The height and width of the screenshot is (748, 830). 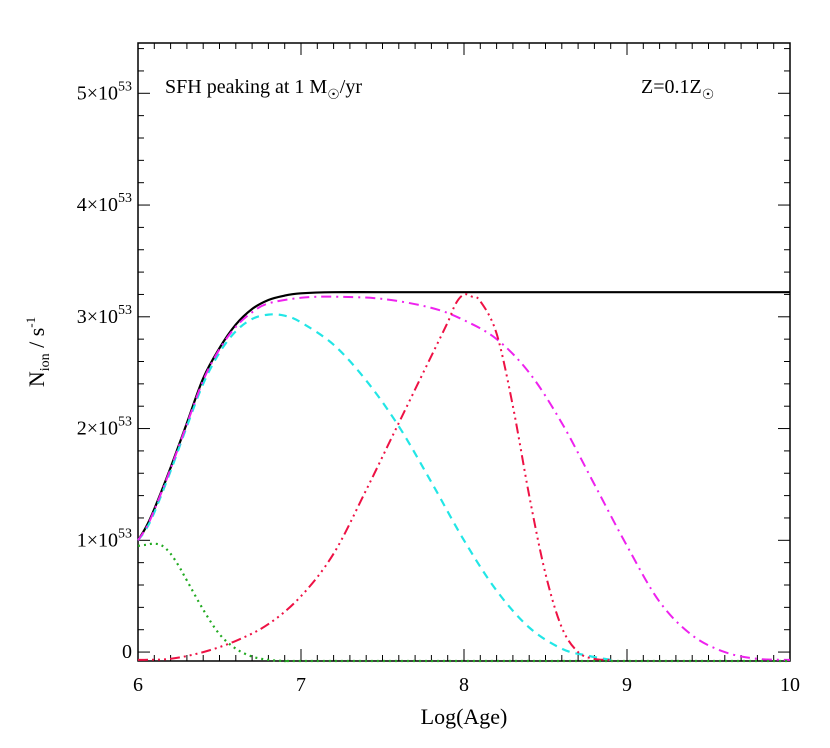 What do you see at coordinates (464, 716) in the screenshot?
I see `x-axis-title: Log(Age)` at bounding box center [464, 716].